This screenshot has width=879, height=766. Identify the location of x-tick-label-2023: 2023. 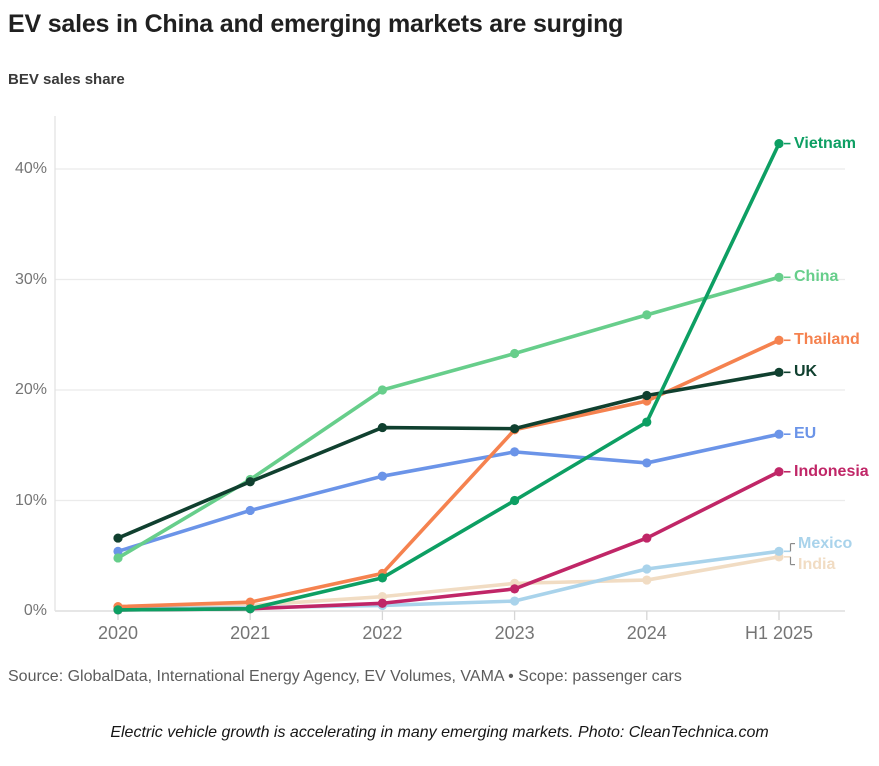
(514, 633).